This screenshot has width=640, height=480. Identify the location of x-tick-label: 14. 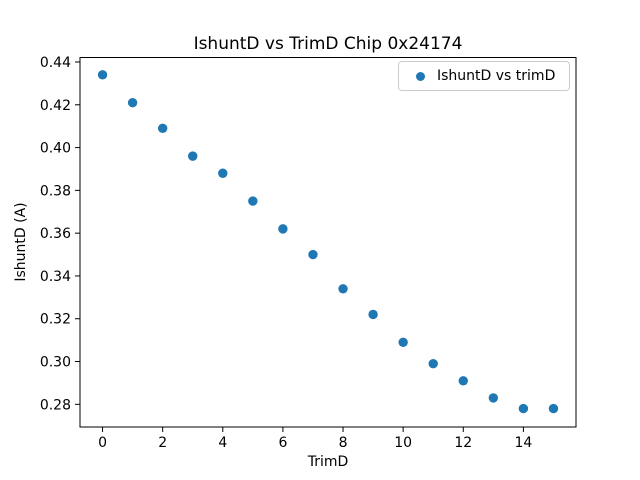
(523, 443).